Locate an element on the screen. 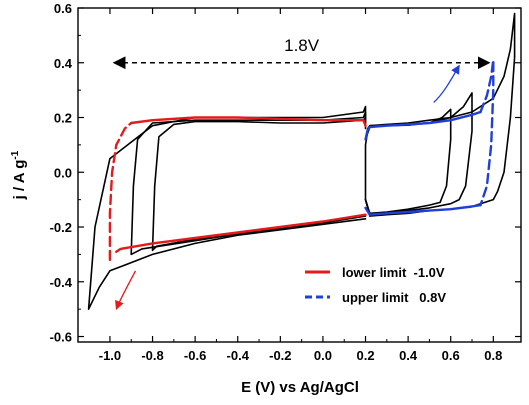 Image resolution: width=529 pixels, height=405 pixels. y-tick-label-2: -0.2 is located at coordinates (61, 227).